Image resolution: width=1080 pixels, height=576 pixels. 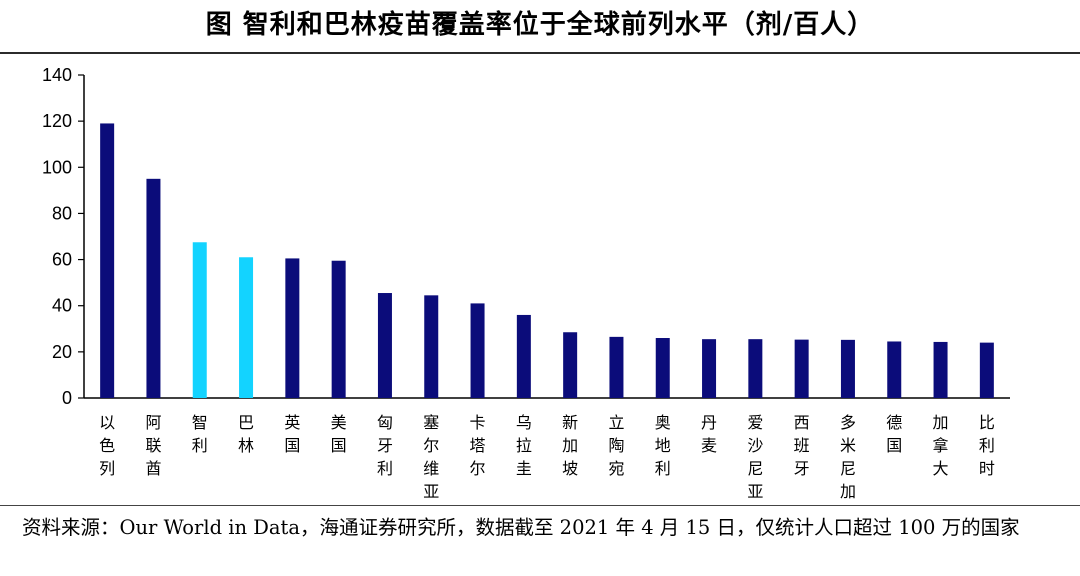 What do you see at coordinates (540, 505) in the screenshot?
I see `source-divider` at bounding box center [540, 505].